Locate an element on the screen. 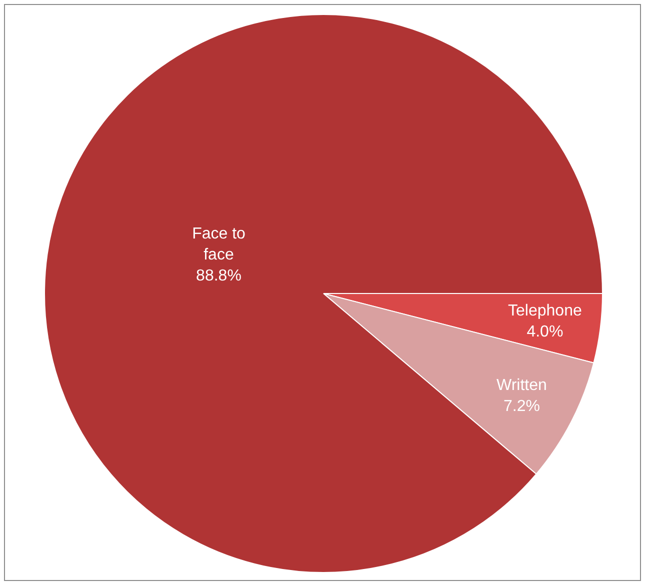 Image resolution: width=647 pixels, height=587 pixels. data-label: 4.0% is located at coordinates (545, 331).